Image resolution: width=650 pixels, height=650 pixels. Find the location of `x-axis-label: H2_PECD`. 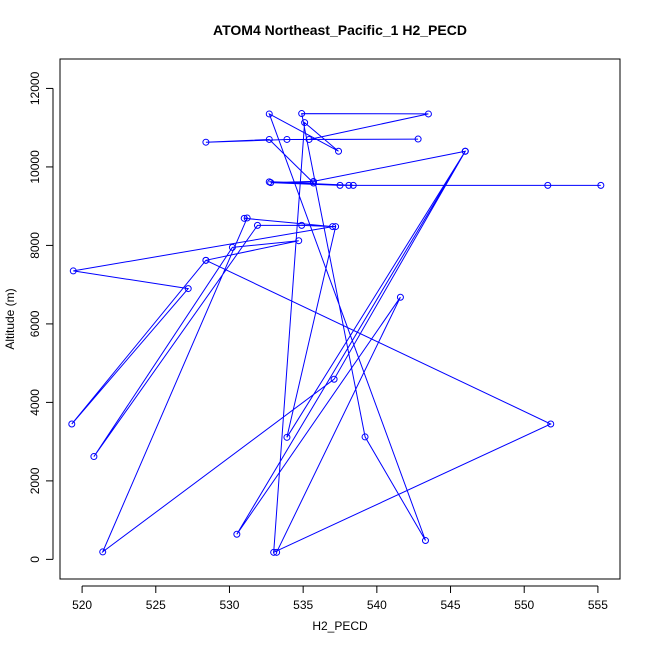

x-axis-label: H2_PECD is located at coordinates (340, 626).